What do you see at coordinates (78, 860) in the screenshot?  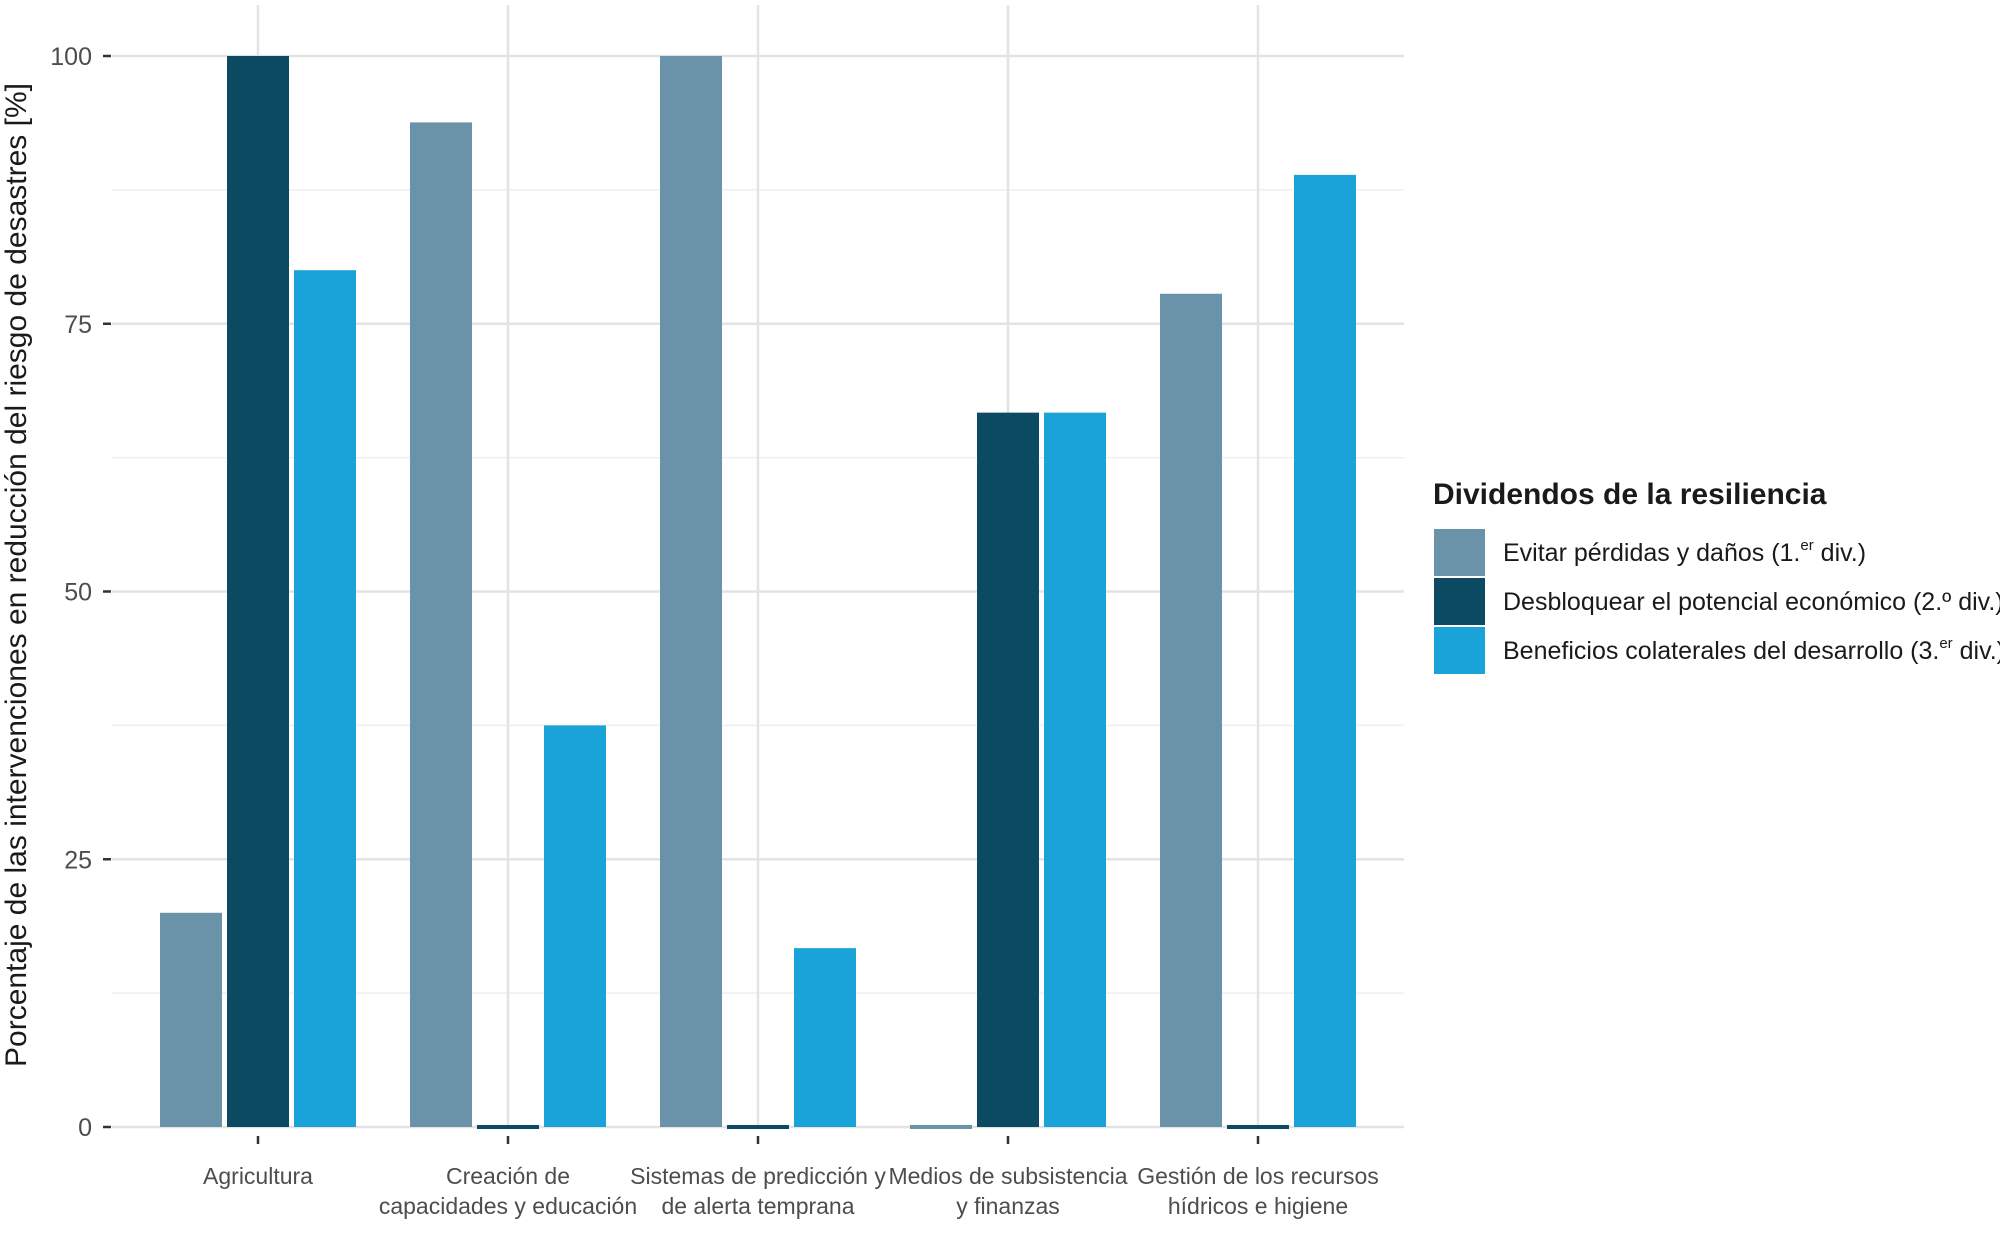 I see `y-tick-label: 25` at bounding box center [78, 860].